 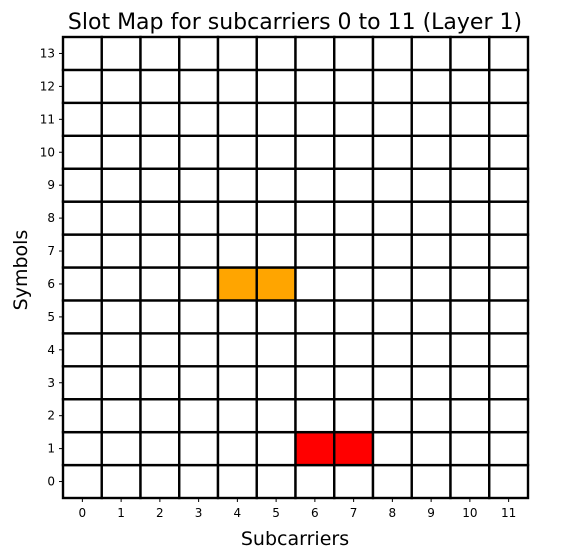 I want to click on slot-cell-sc7-sym7, so click(x=354, y=251).